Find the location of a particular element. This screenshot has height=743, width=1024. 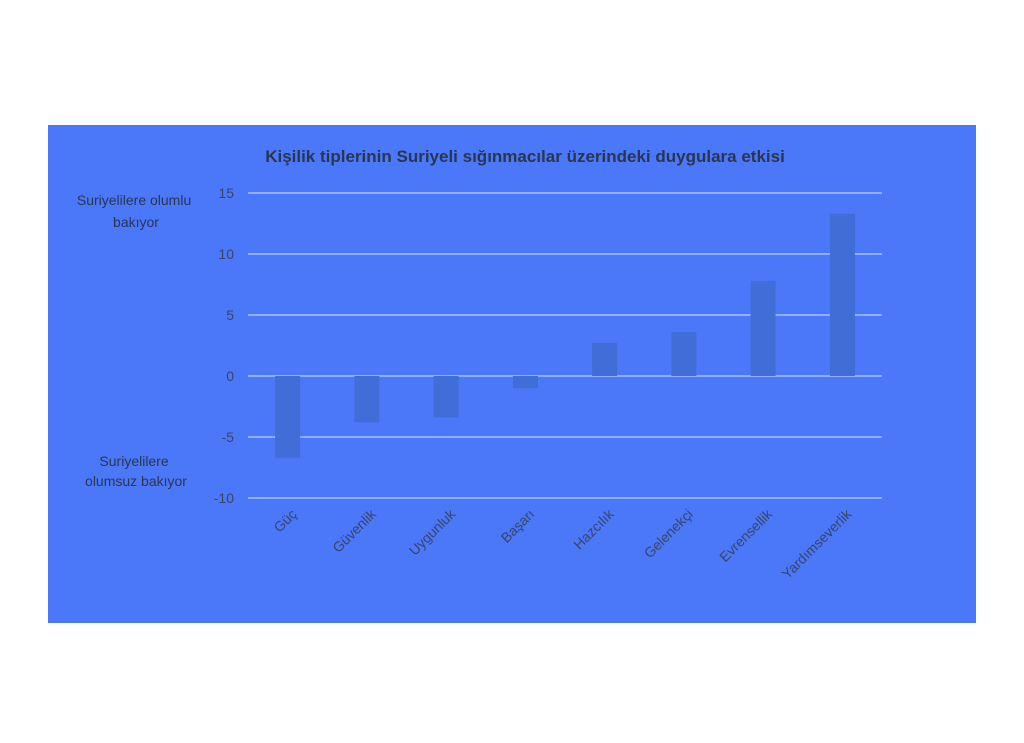

y-tick-label: 5 is located at coordinates (230, 315).